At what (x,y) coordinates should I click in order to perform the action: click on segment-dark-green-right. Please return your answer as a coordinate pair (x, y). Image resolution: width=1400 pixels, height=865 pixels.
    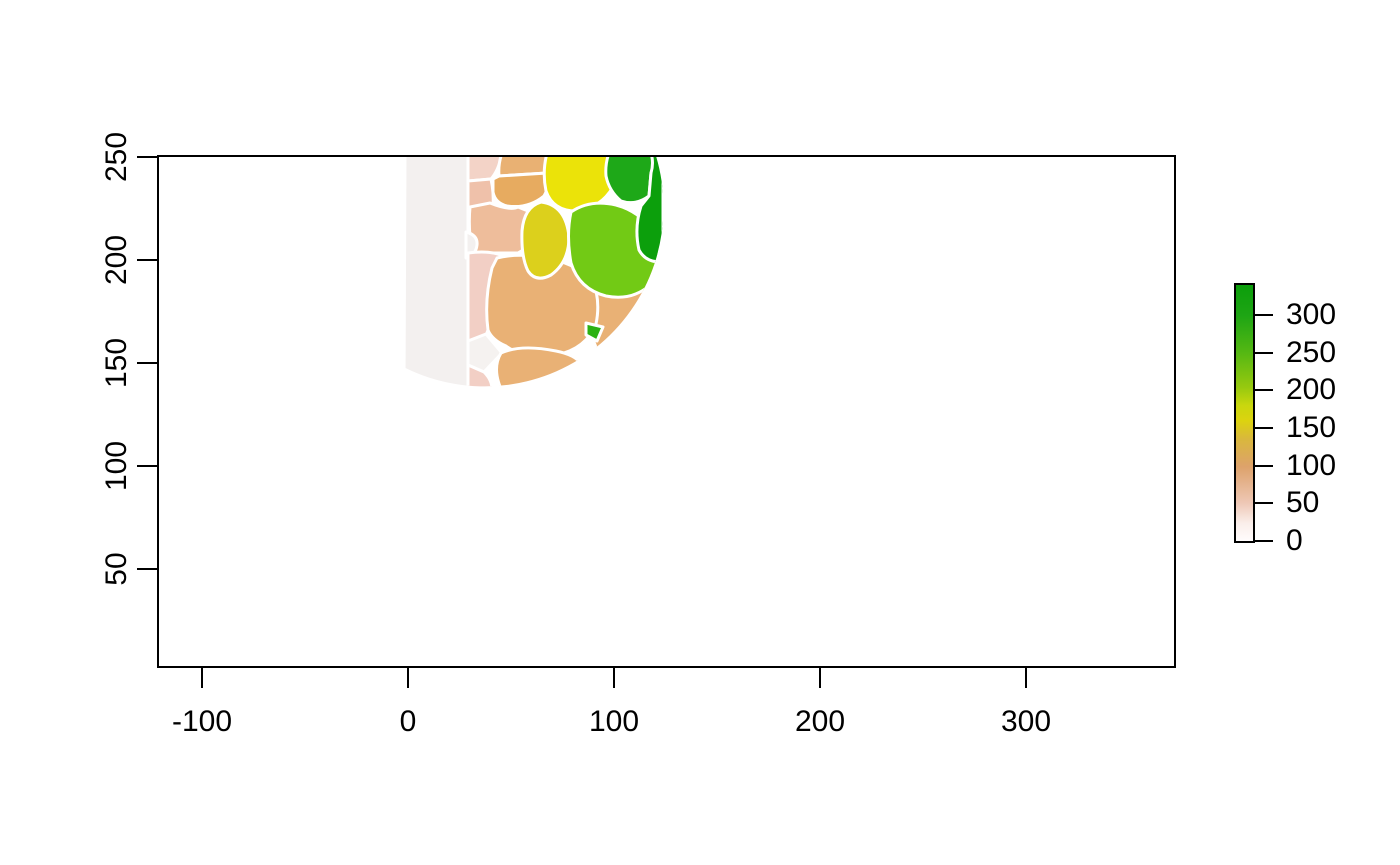
    Looking at the image, I should click on (649, 210).